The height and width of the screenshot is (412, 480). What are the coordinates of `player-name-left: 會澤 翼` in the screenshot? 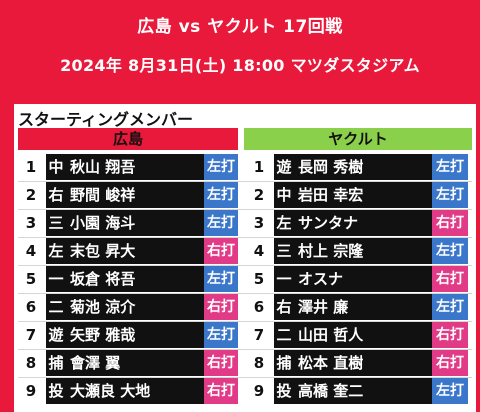 It's located at (135, 363).